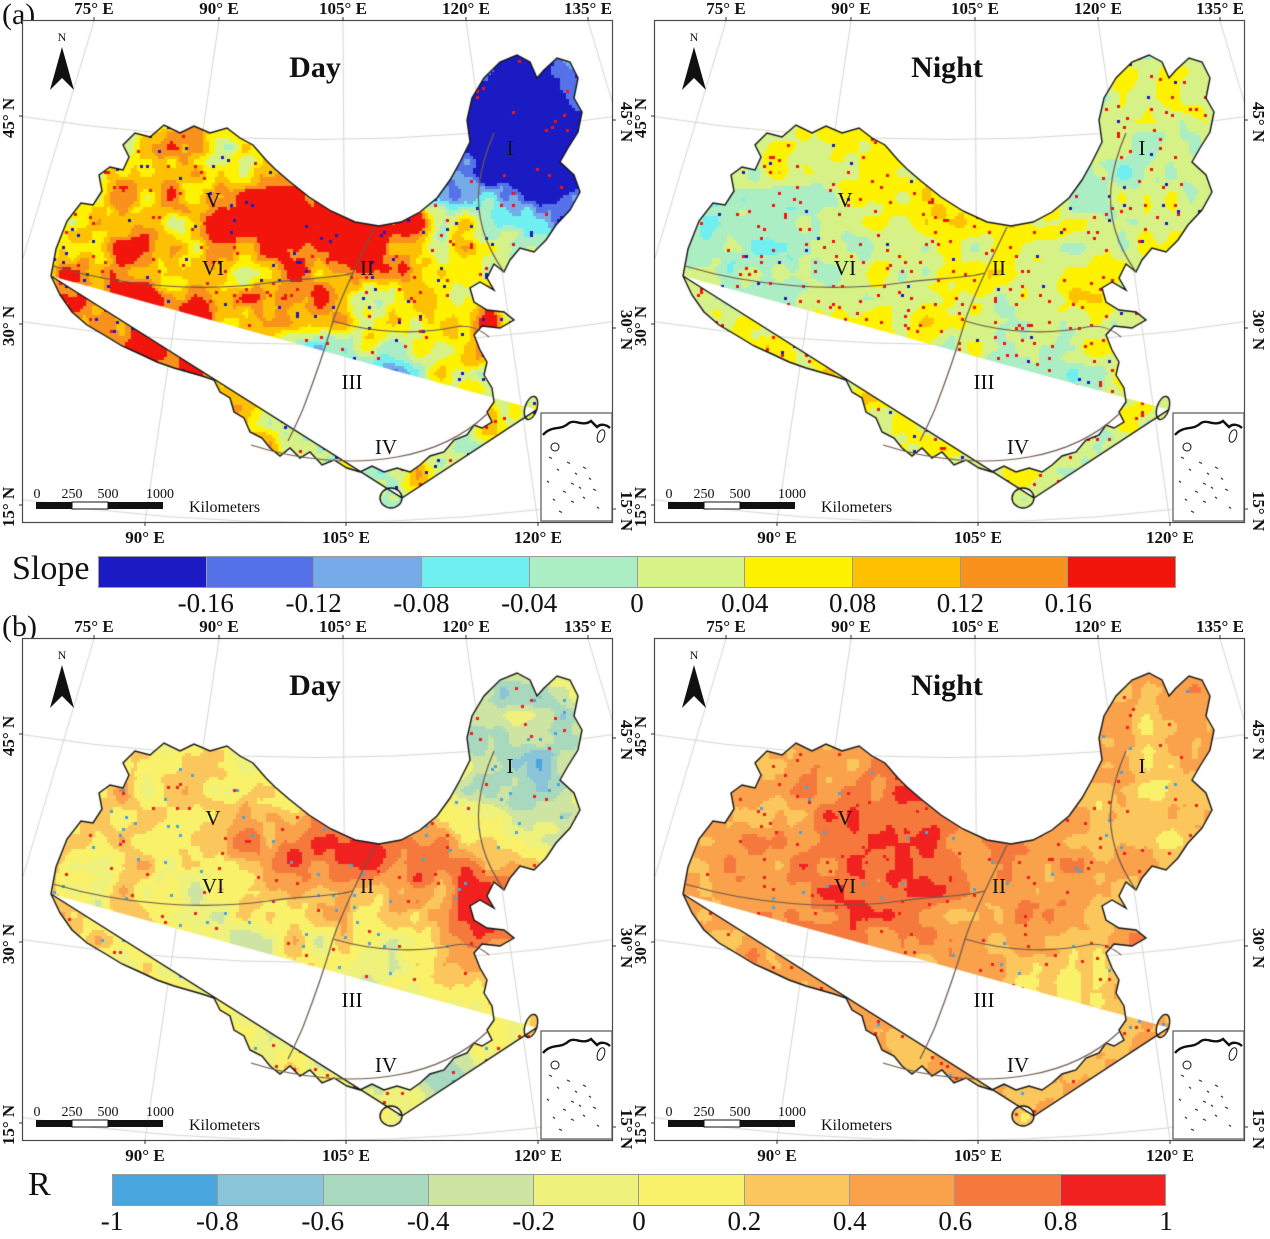 The width and height of the screenshot is (1270, 1239). I want to click on colorbar-slope-tick: 0.16, so click(1068, 603).